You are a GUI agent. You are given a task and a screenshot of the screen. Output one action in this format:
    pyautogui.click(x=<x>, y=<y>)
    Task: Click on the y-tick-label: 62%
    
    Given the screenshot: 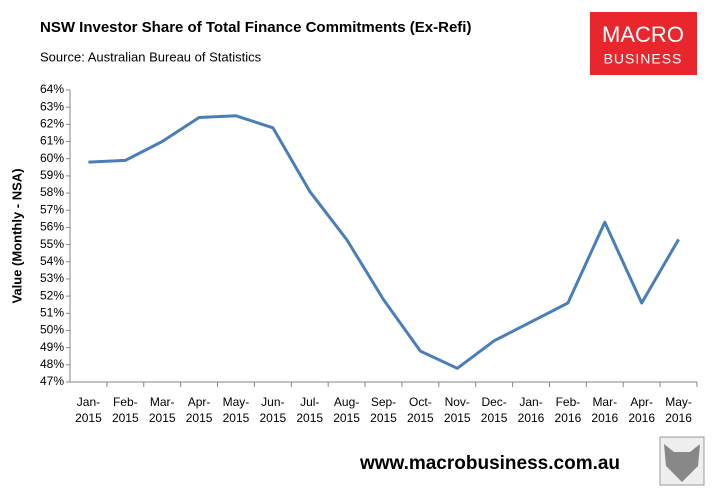 What is the action you would take?
    pyautogui.click(x=52, y=124)
    